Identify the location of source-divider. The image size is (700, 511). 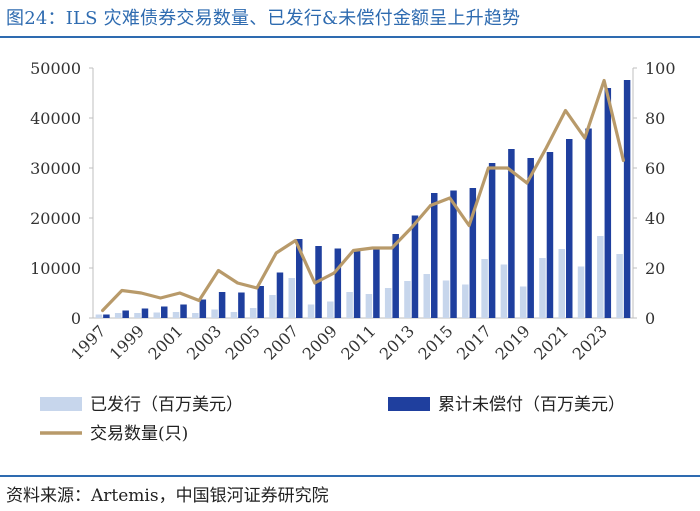
(350, 476).